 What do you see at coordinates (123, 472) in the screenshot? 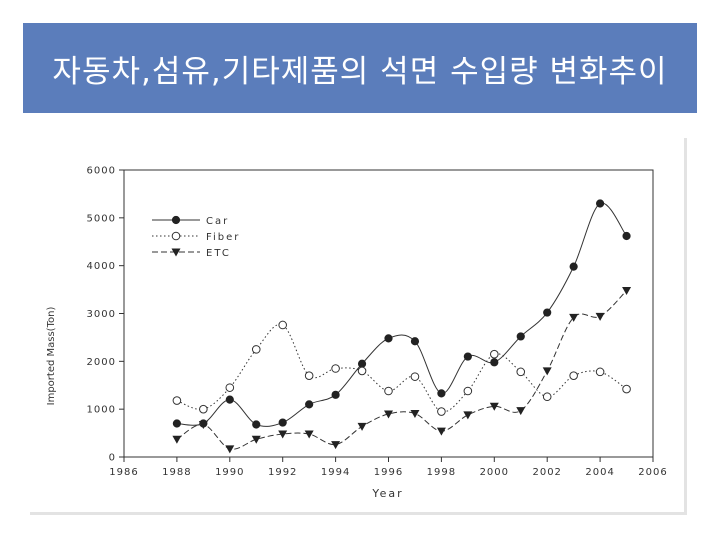
I see `x-tick-label: 1986` at bounding box center [123, 472].